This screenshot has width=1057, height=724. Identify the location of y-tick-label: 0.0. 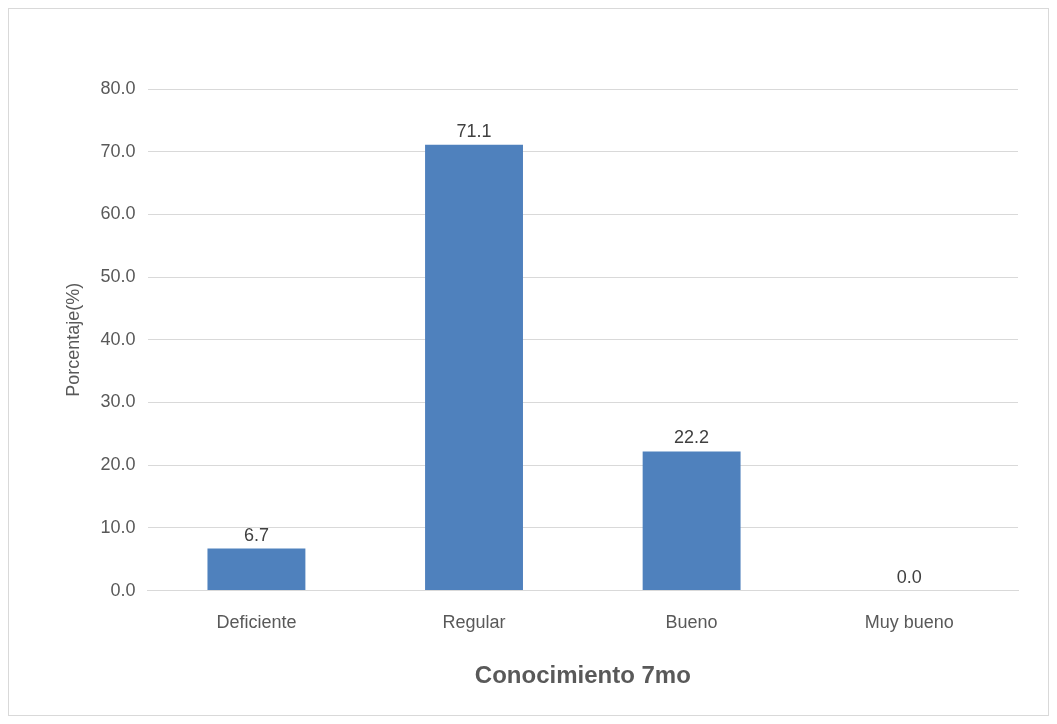
(123, 589).